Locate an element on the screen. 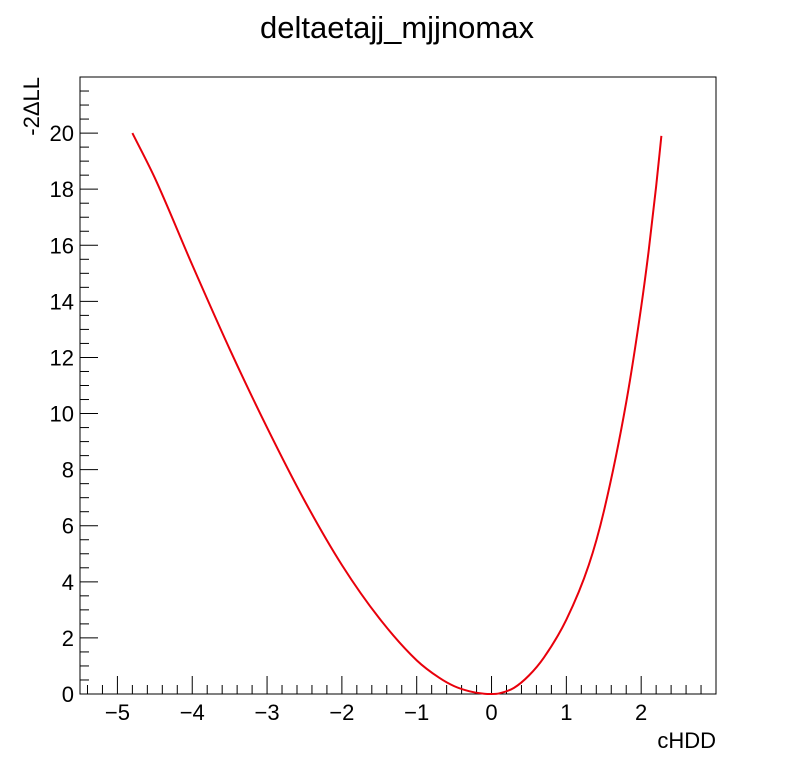 This screenshot has height=772, width=796. y-tick-label: 16 is located at coordinates (62, 245).